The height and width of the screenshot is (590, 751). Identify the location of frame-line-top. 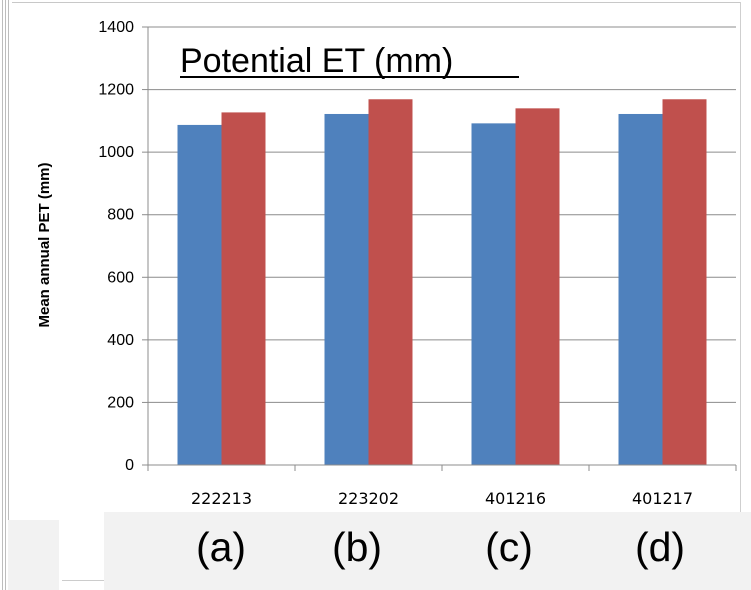
(376, 2).